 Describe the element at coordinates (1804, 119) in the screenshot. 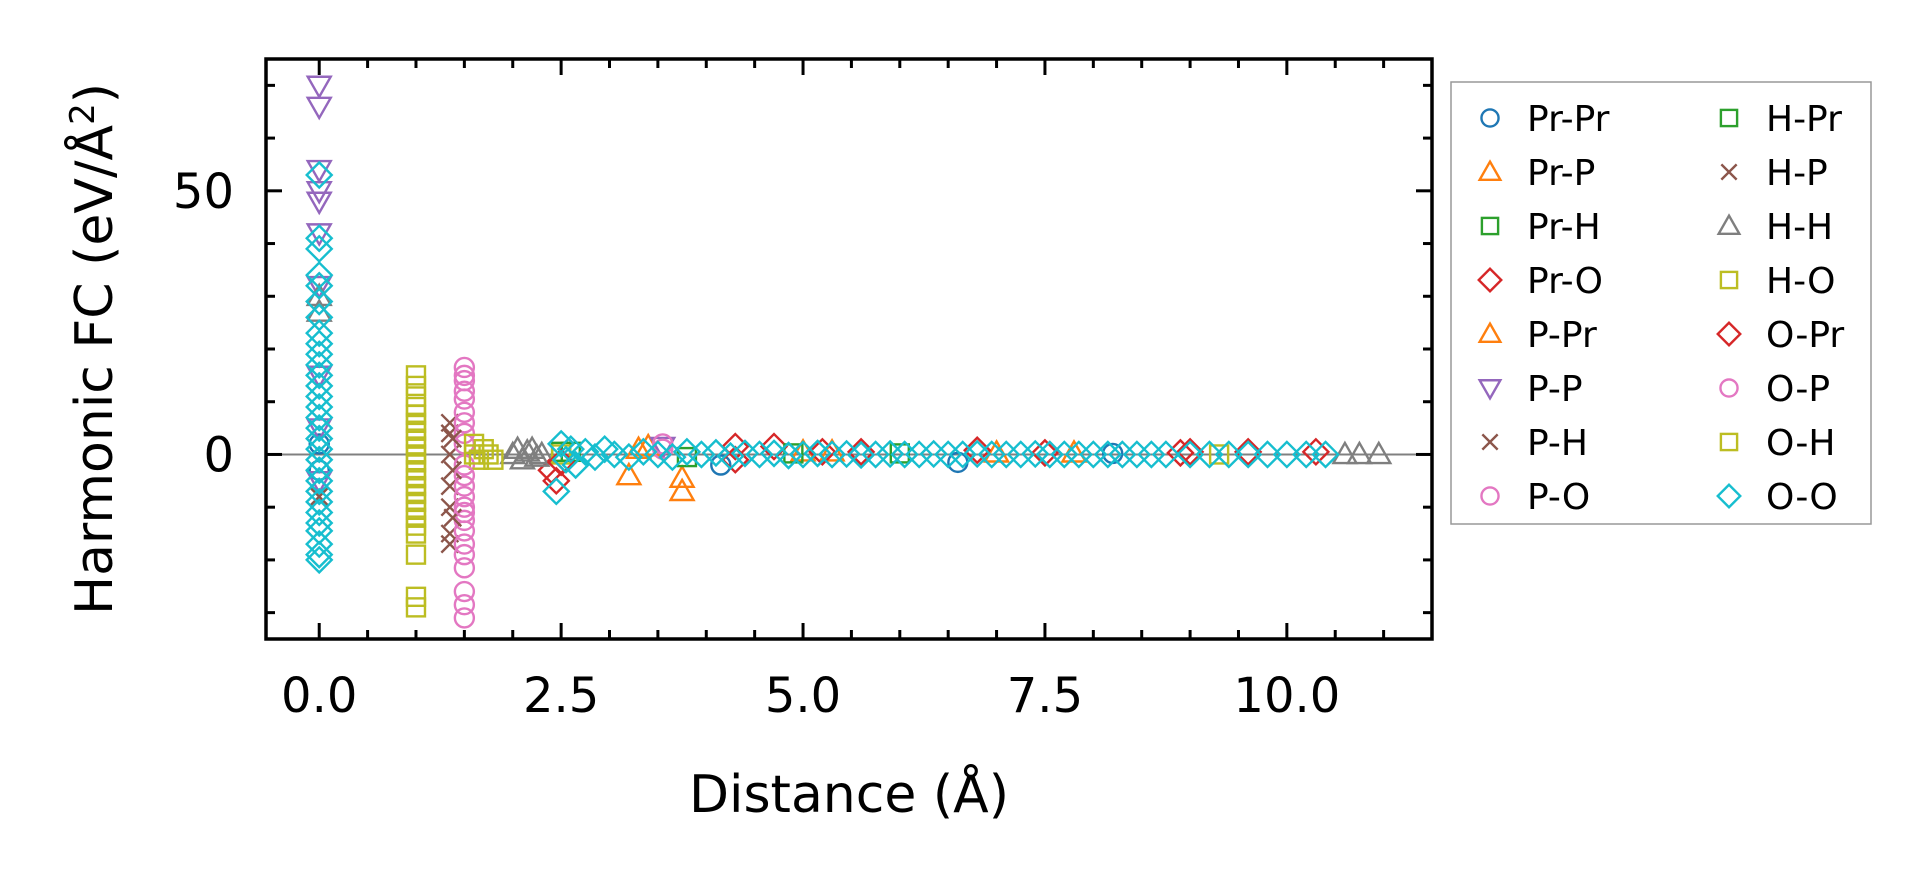

I see `legend-label: H-Pr` at that location.